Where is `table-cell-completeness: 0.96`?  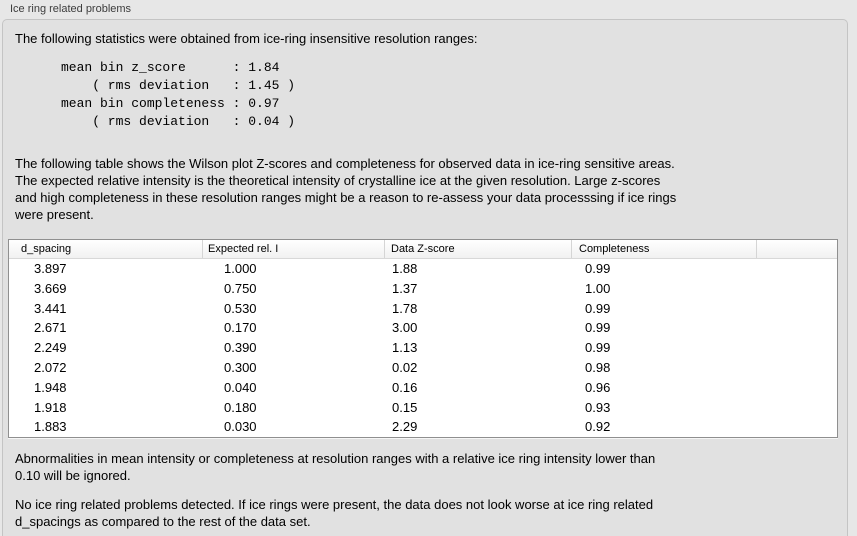 table-cell-completeness: 0.96 is located at coordinates (598, 387).